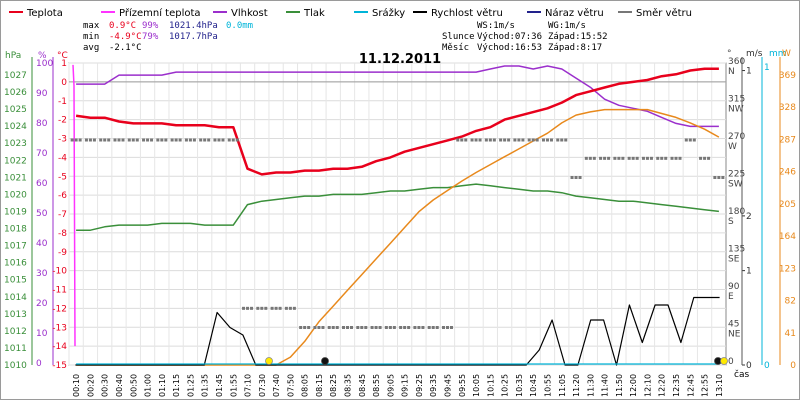  I want to click on x-tick: 09:05, so click(390, 385).